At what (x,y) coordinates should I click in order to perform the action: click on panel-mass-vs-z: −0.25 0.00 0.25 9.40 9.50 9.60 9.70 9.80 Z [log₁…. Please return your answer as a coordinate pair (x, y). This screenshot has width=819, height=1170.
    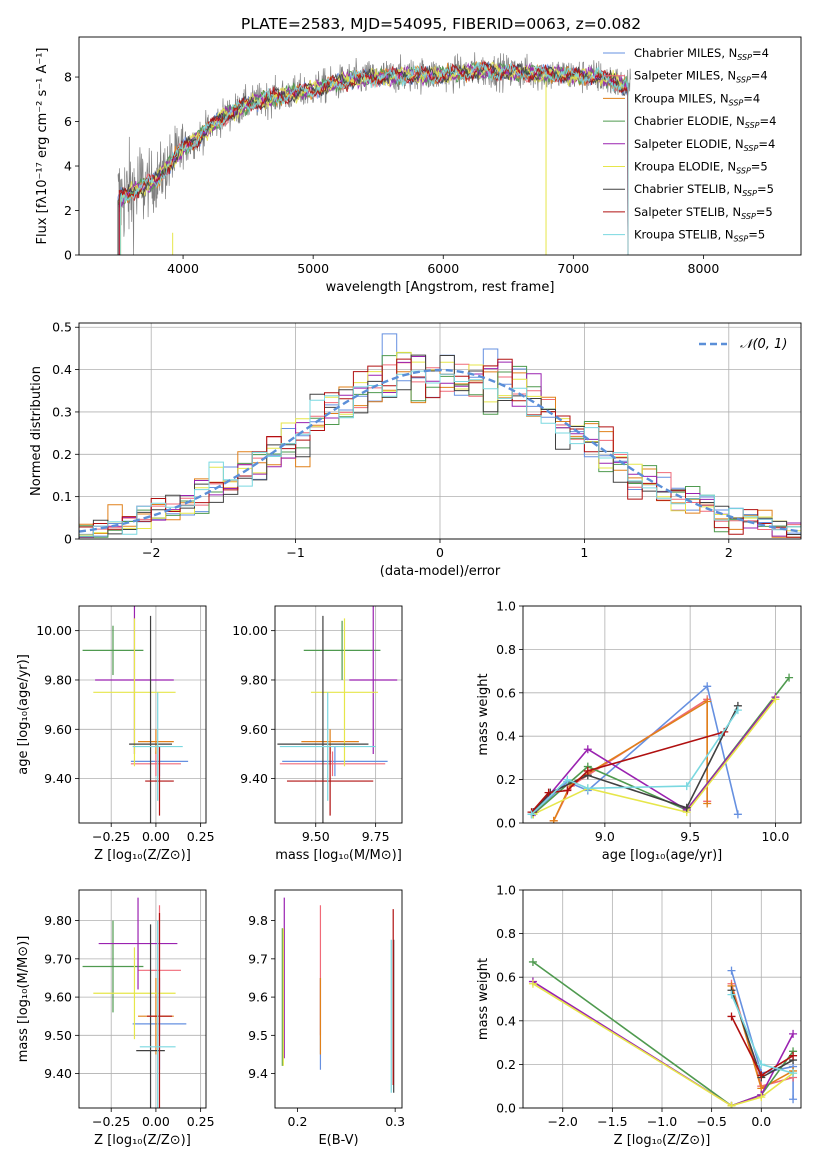
    Looking at the image, I should click on (115, 1018).